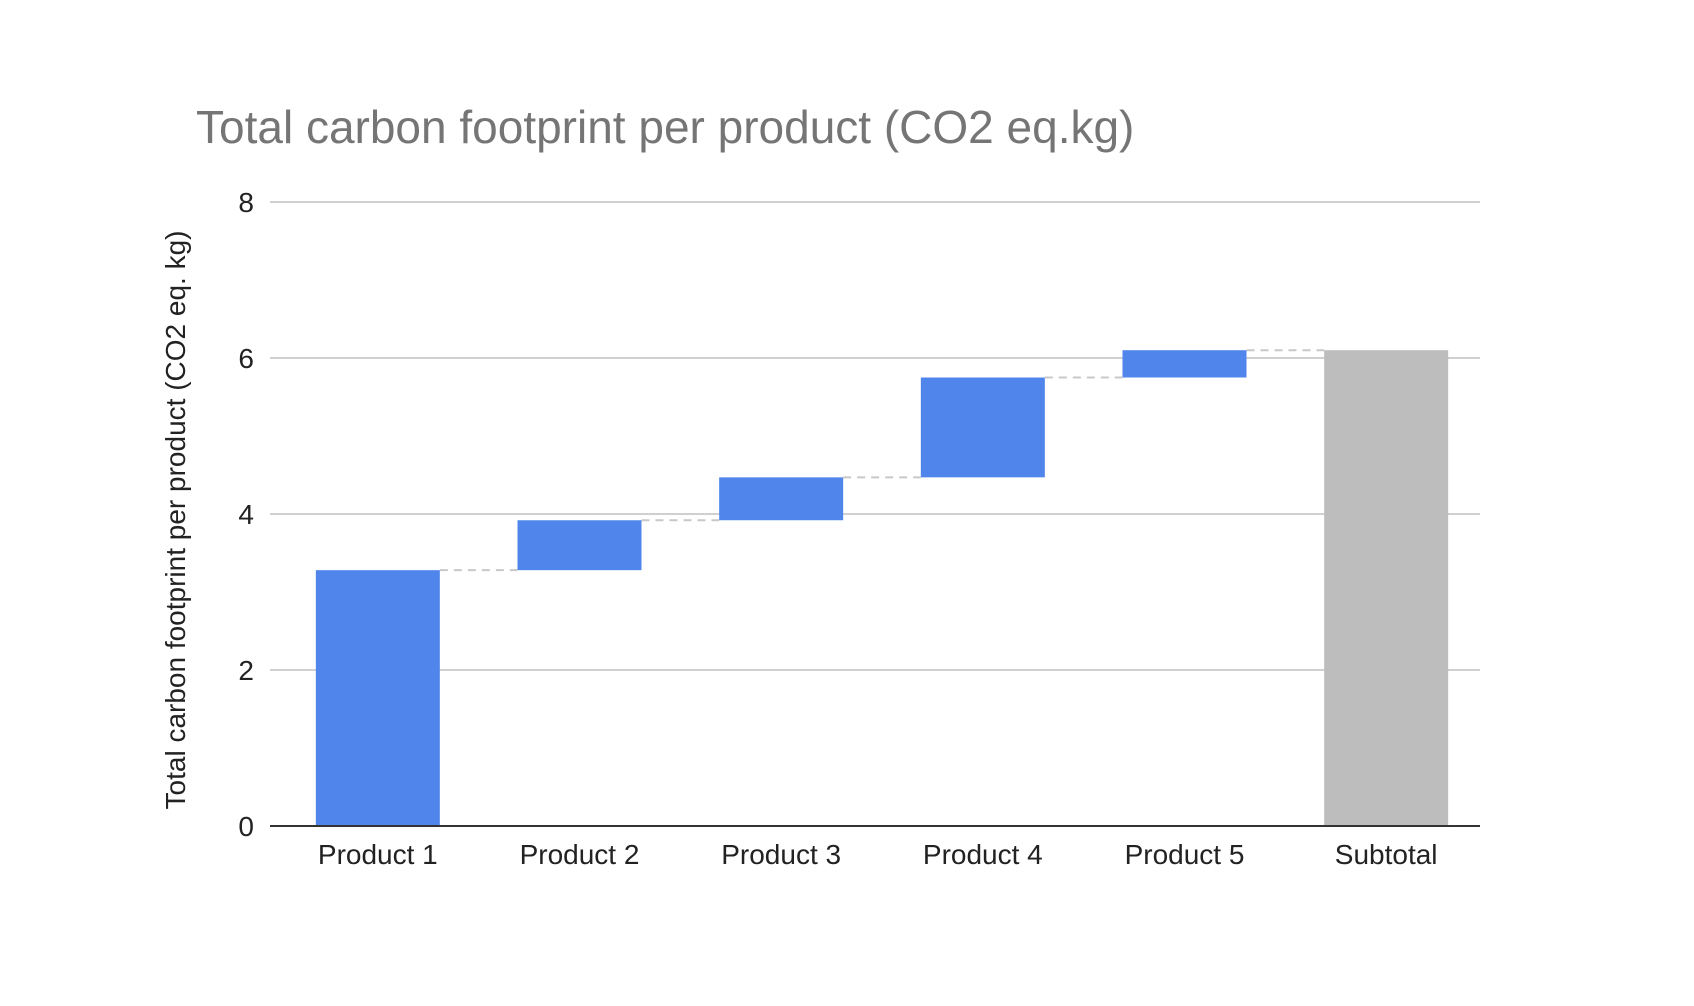 The width and height of the screenshot is (1694, 1006). I want to click on bar-subtotal, so click(1386, 588).